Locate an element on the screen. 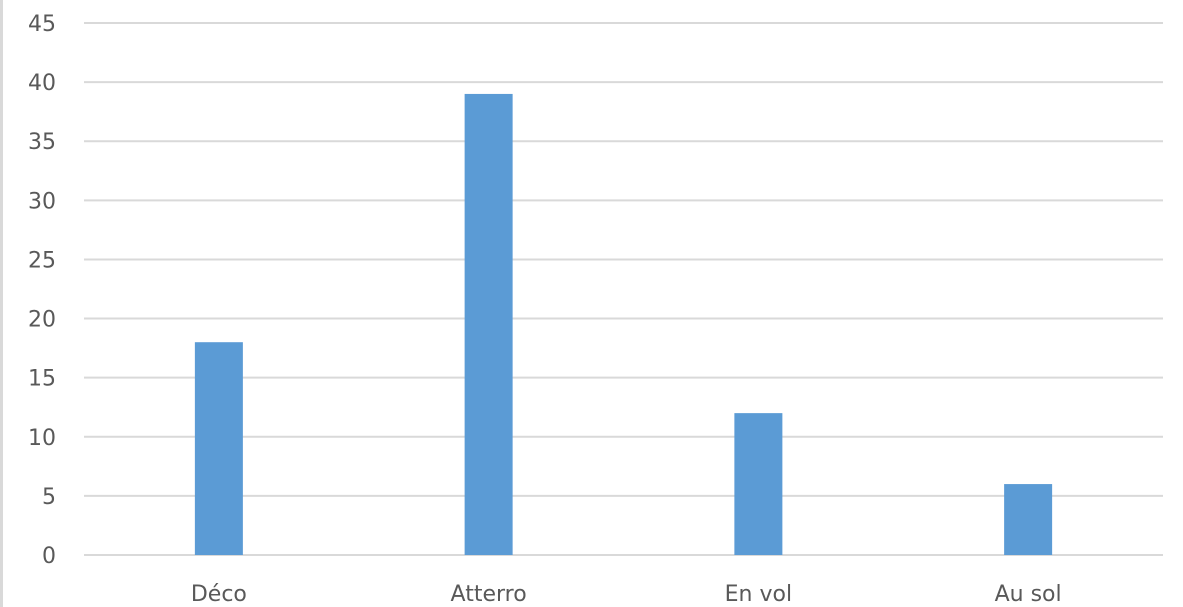 The width and height of the screenshot is (1183, 607). bar-atterro is located at coordinates (488, 324).